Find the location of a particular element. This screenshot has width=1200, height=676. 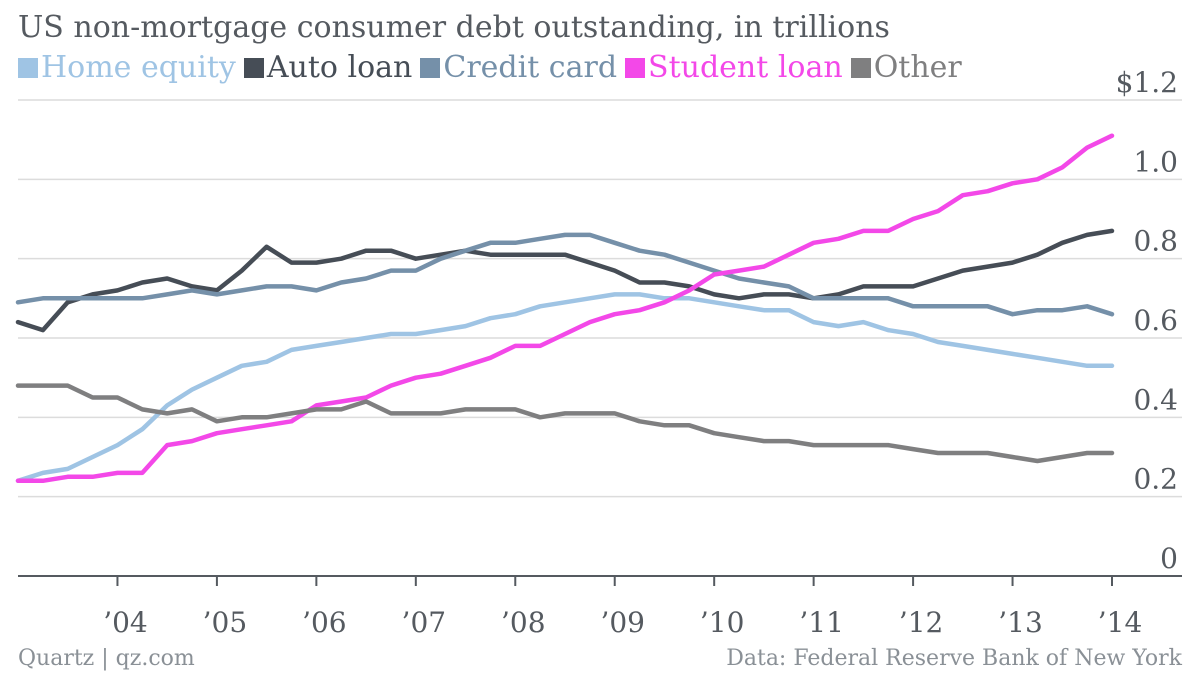

legend-item: Other is located at coordinates (906, 67).